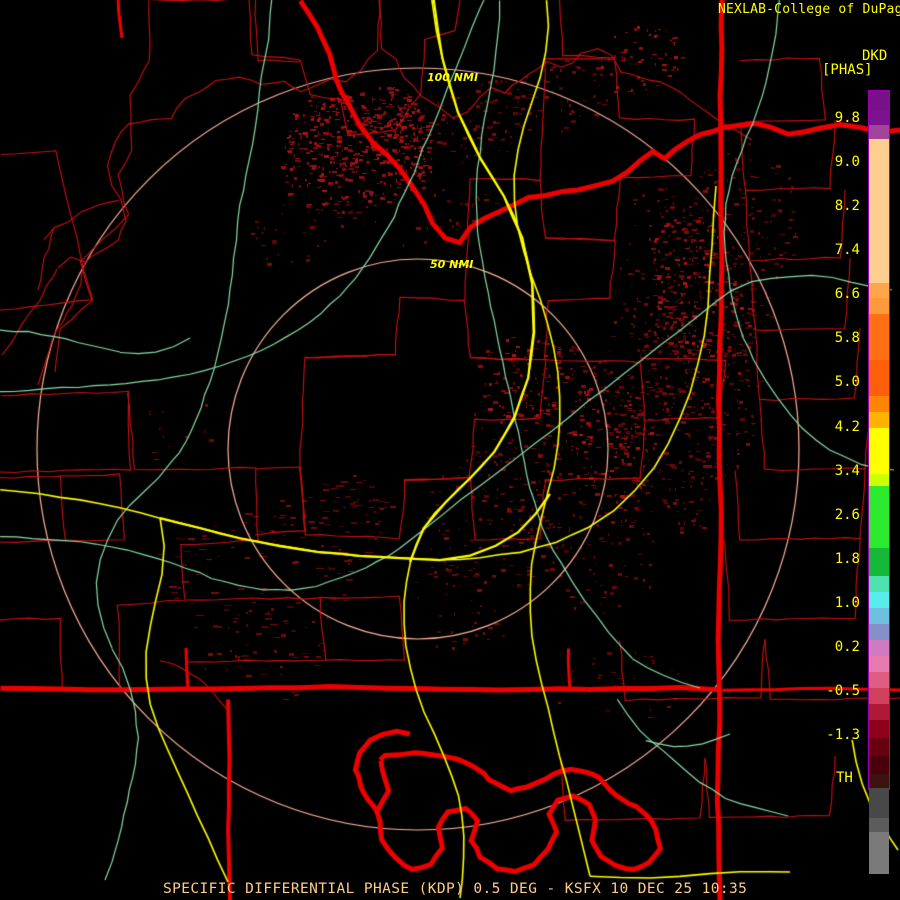 This screenshot has height=900, width=900. What do you see at coordinates (452, 264) in the screenshot?
I see `range-ring-label-50: 50 NMI` at bounding box center [452, 264].